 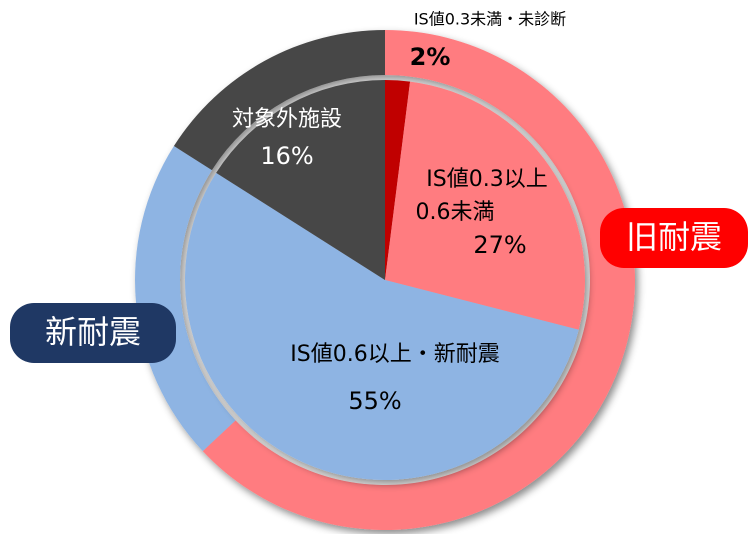 I want to click on value-label: 55%, so click(x=374, y=401).